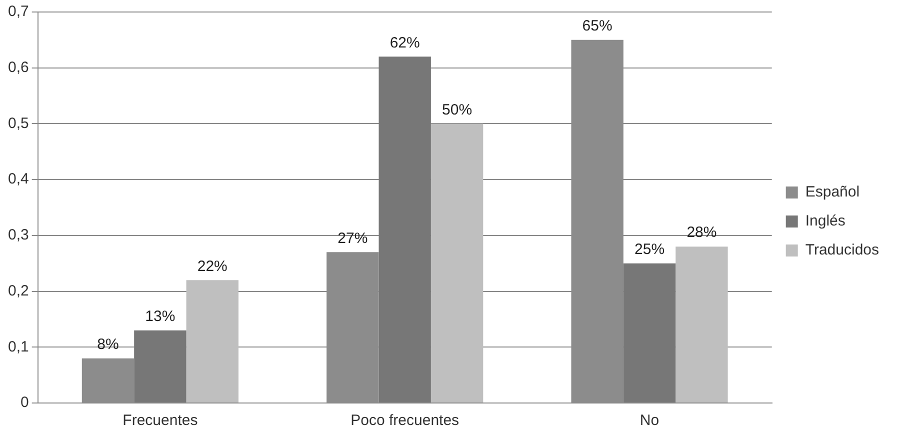 The image size is (899, 438). Describe the element at coordinates (597, 26) in the screenshot. I see `data-label: 65%` at that location.